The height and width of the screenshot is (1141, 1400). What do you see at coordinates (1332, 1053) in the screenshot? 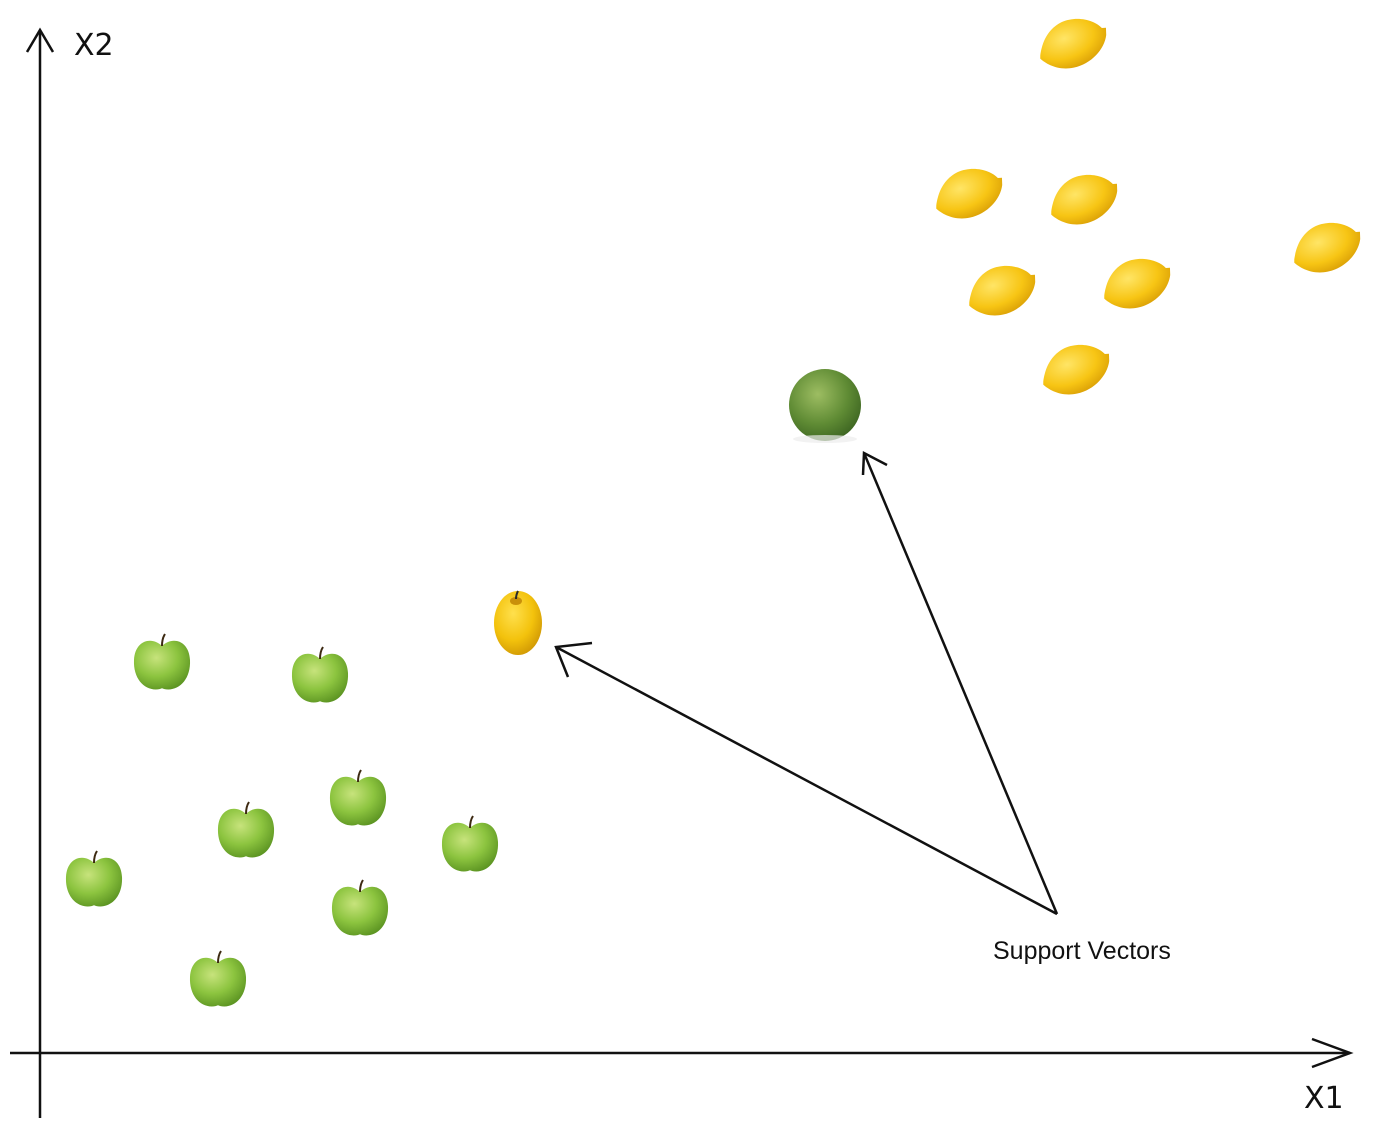
I see `x-axis-arrowhead` at bounding box center [1332, 1053].